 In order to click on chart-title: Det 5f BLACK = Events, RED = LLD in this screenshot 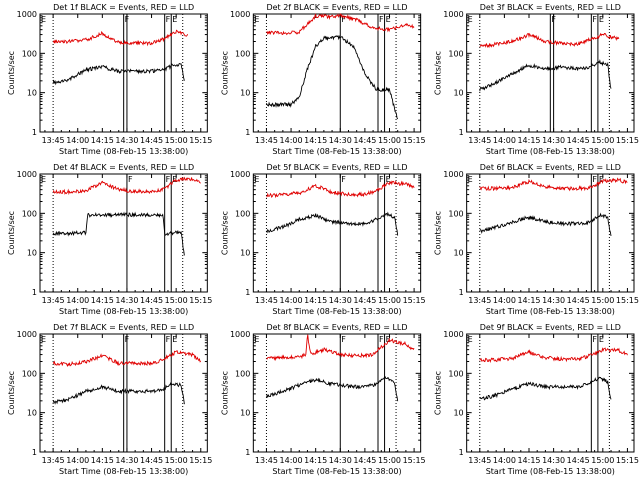, I will do `click(336, 167)`.